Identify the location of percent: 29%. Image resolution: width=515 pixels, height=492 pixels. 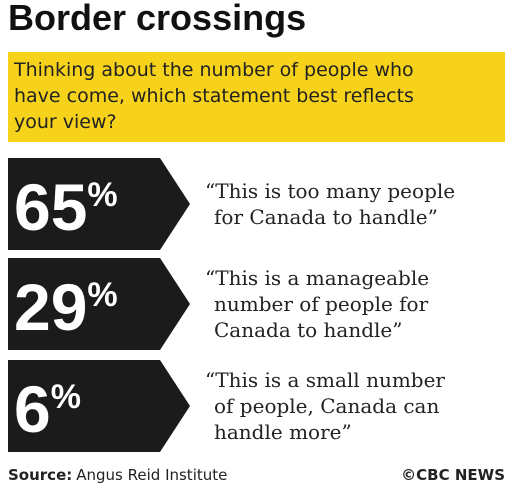
(66, 307).